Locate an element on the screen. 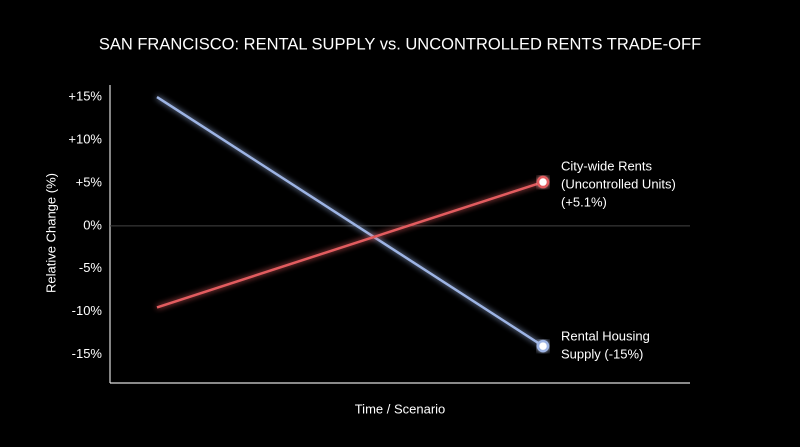  y-axis-label: Relative Change (%) is located at coordinates (50, 233).